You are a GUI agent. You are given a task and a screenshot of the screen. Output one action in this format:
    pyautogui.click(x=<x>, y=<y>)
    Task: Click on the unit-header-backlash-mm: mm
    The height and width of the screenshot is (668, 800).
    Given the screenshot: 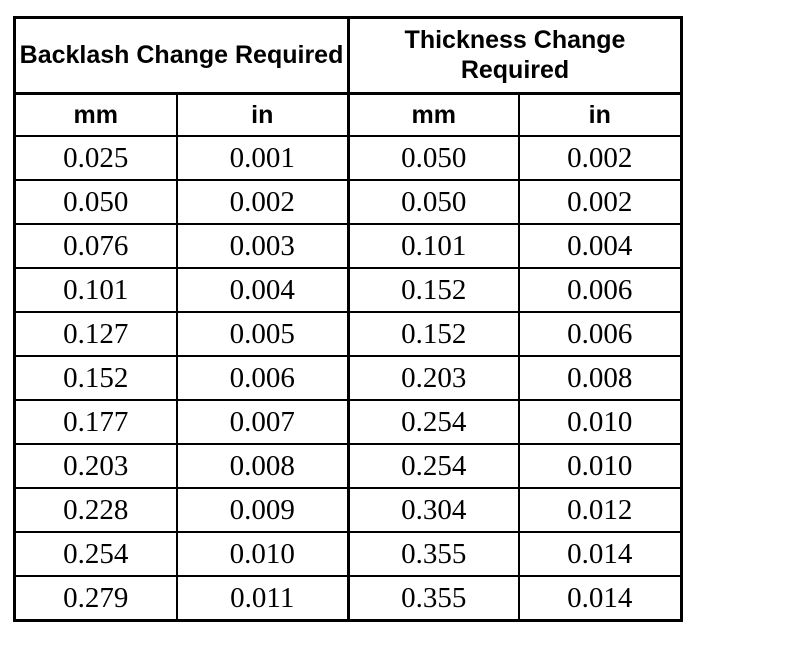 What is the action you would take?
    pyautogui.click(x=95, y=114)
    